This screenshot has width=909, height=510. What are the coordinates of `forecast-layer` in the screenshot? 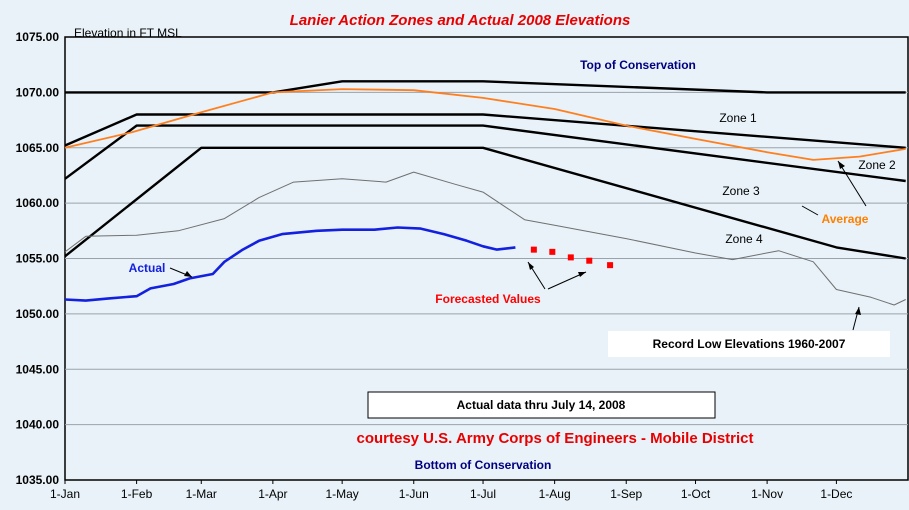 It's located at (572, 257).